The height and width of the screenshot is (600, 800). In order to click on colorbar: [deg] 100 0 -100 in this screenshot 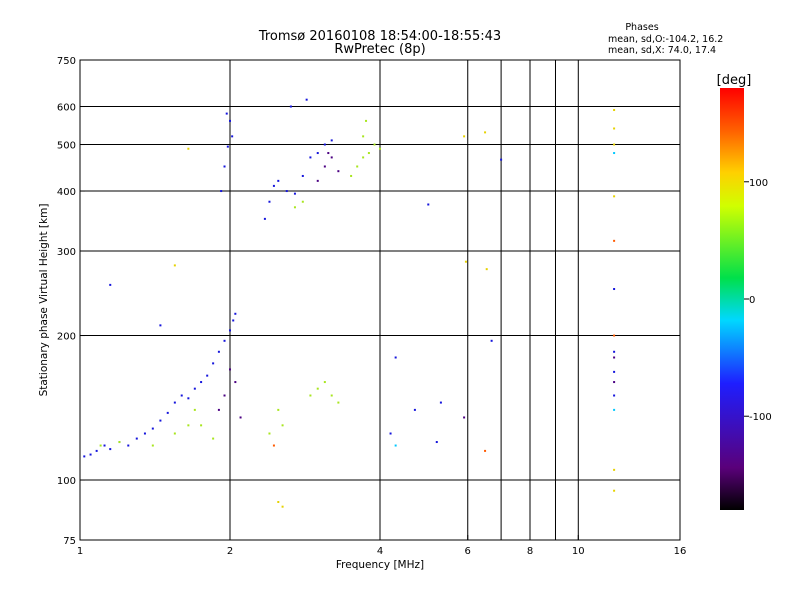, I will do `click(744, 291)`.